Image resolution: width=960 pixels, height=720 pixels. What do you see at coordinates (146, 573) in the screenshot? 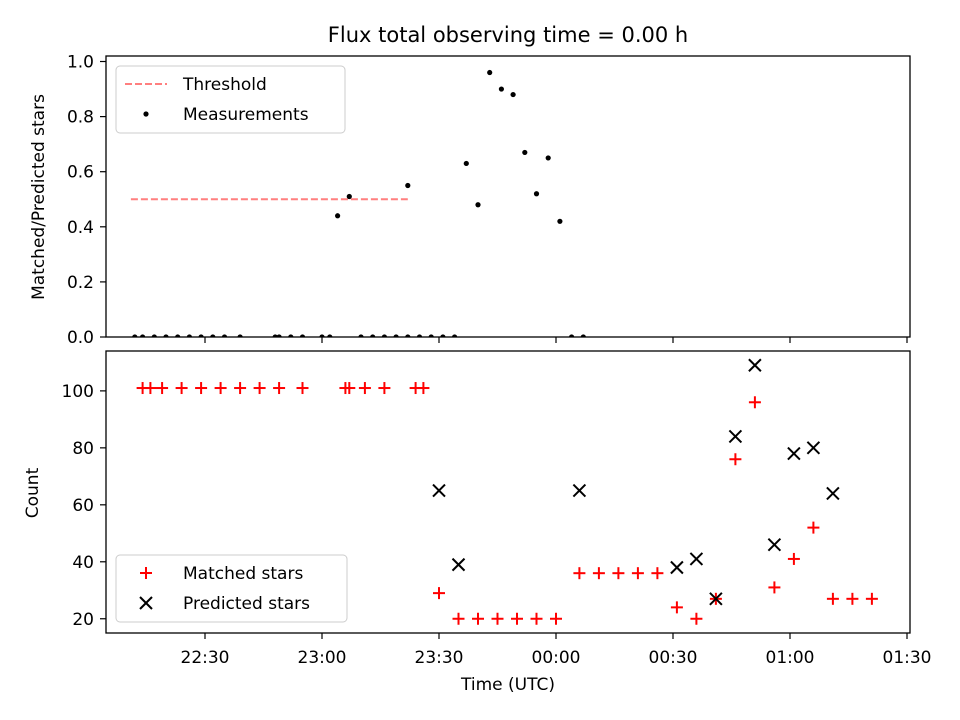
I see `legend-matched-swatch` at bounding box center [146, 573].